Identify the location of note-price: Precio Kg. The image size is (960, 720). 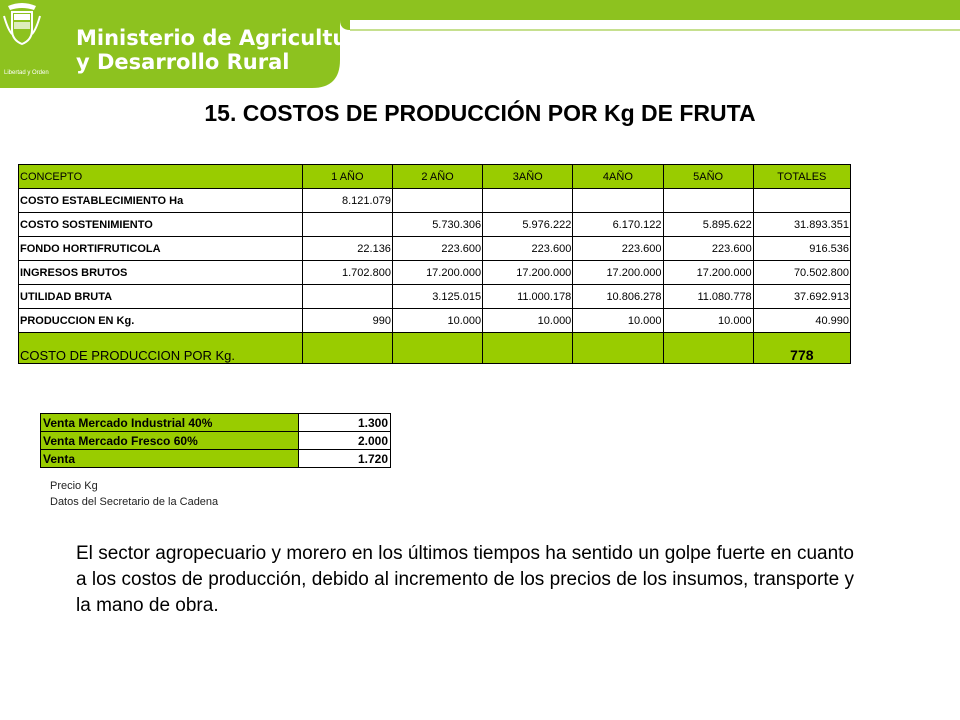
(74, 486).